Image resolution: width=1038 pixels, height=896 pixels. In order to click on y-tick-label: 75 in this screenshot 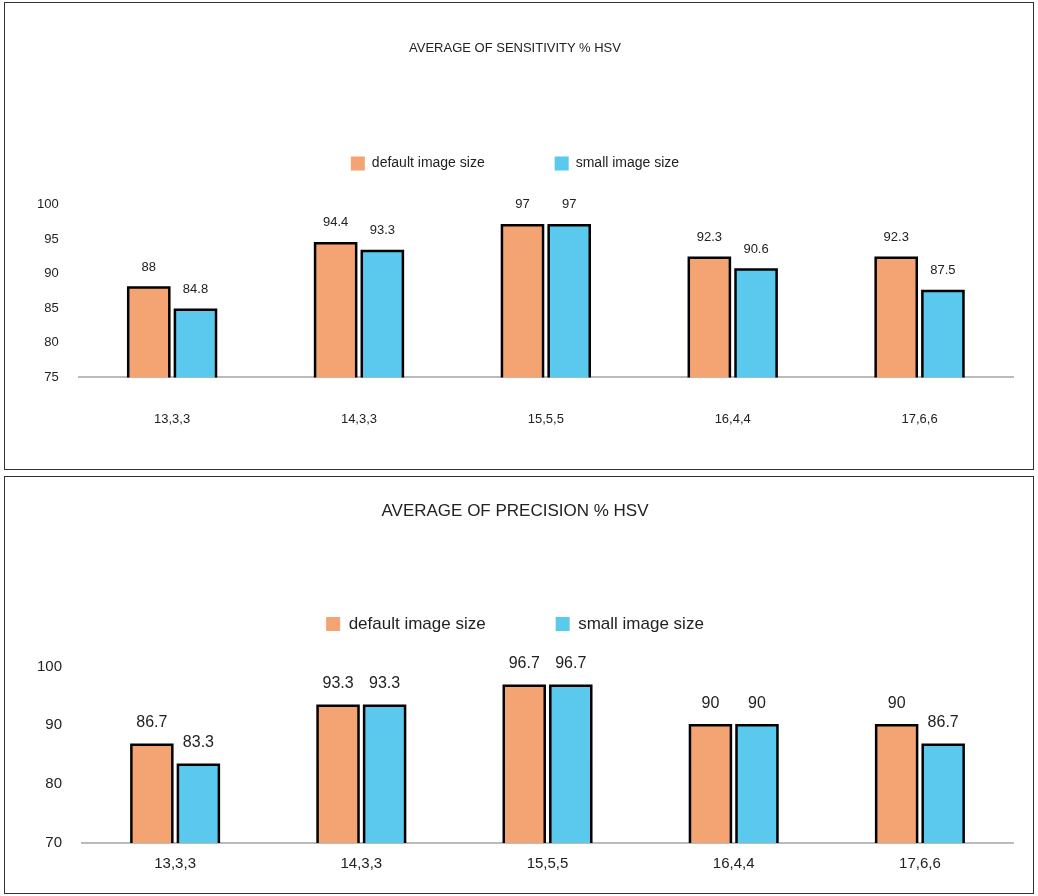, I will do `click(51, 376)`.